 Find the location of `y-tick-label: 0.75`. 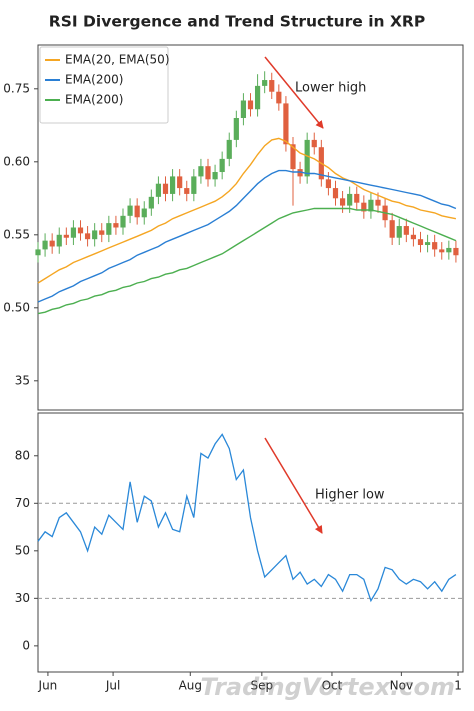

y-tick-label: 0.75 is located at coordinates (16, 88).